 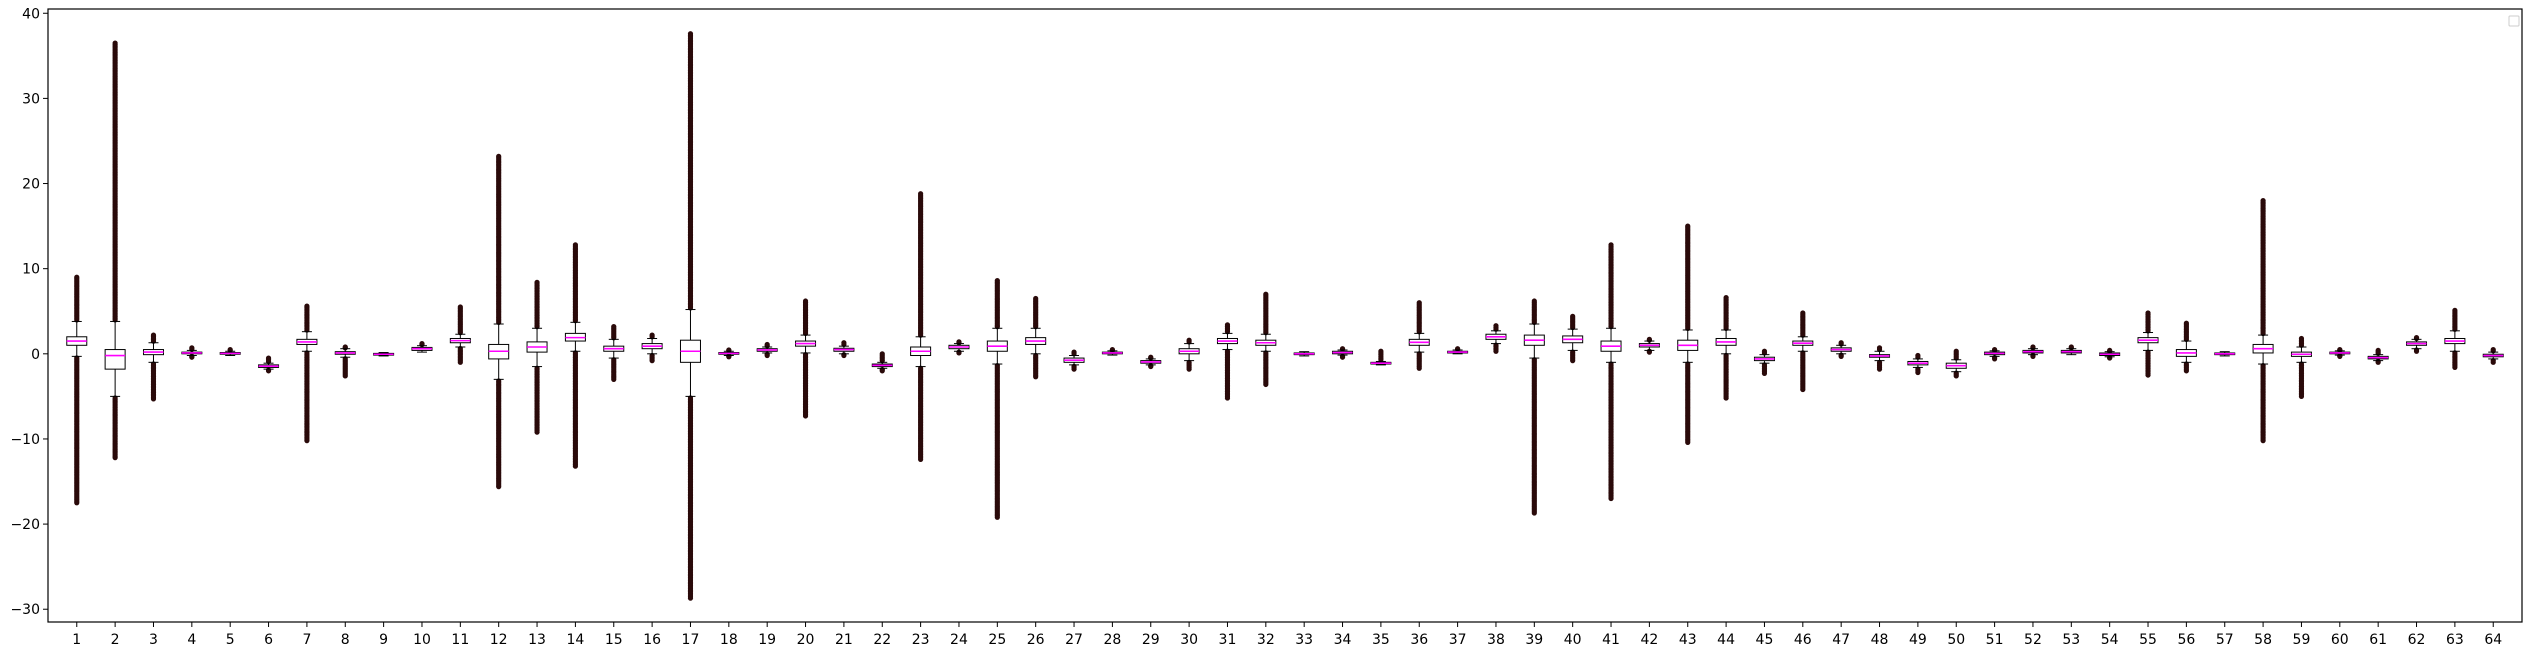 What do you see at coordinates (614, 640) in the screenshot?
I see `x-tick-label: 15` at bounding box center [614, 640].